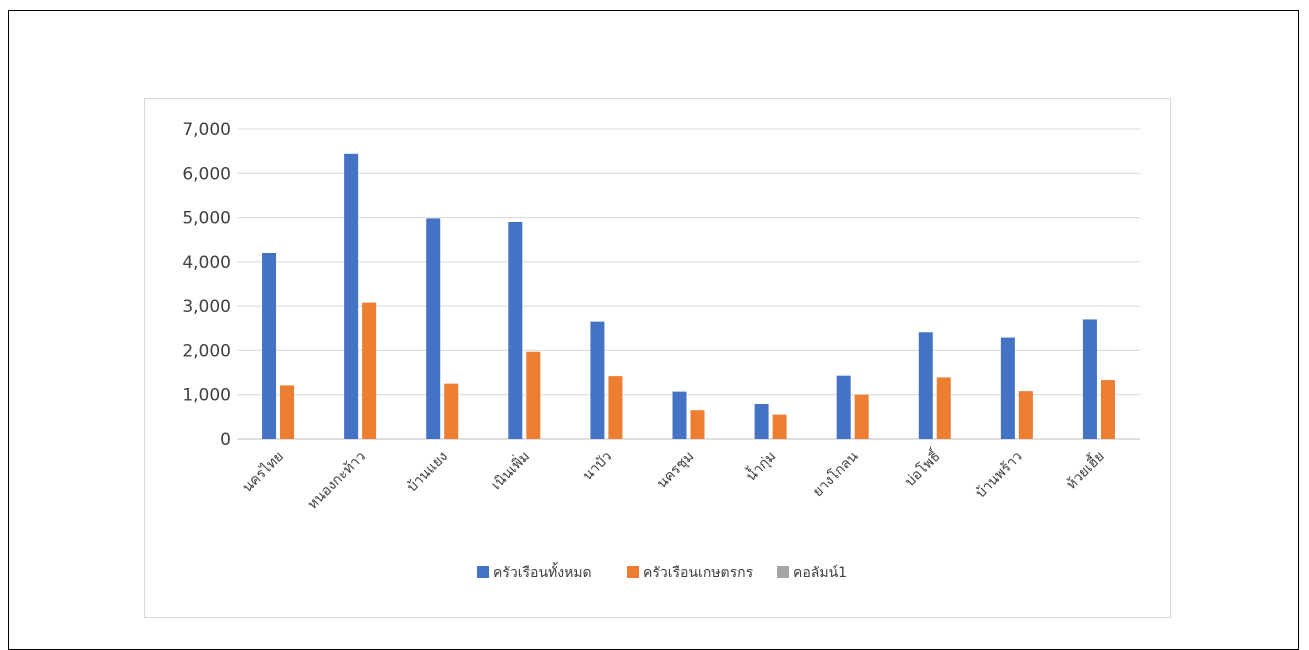 This screenshot has width=1309, height=650. I want to click on y-tick-label: 4,000, so click(206, 263).